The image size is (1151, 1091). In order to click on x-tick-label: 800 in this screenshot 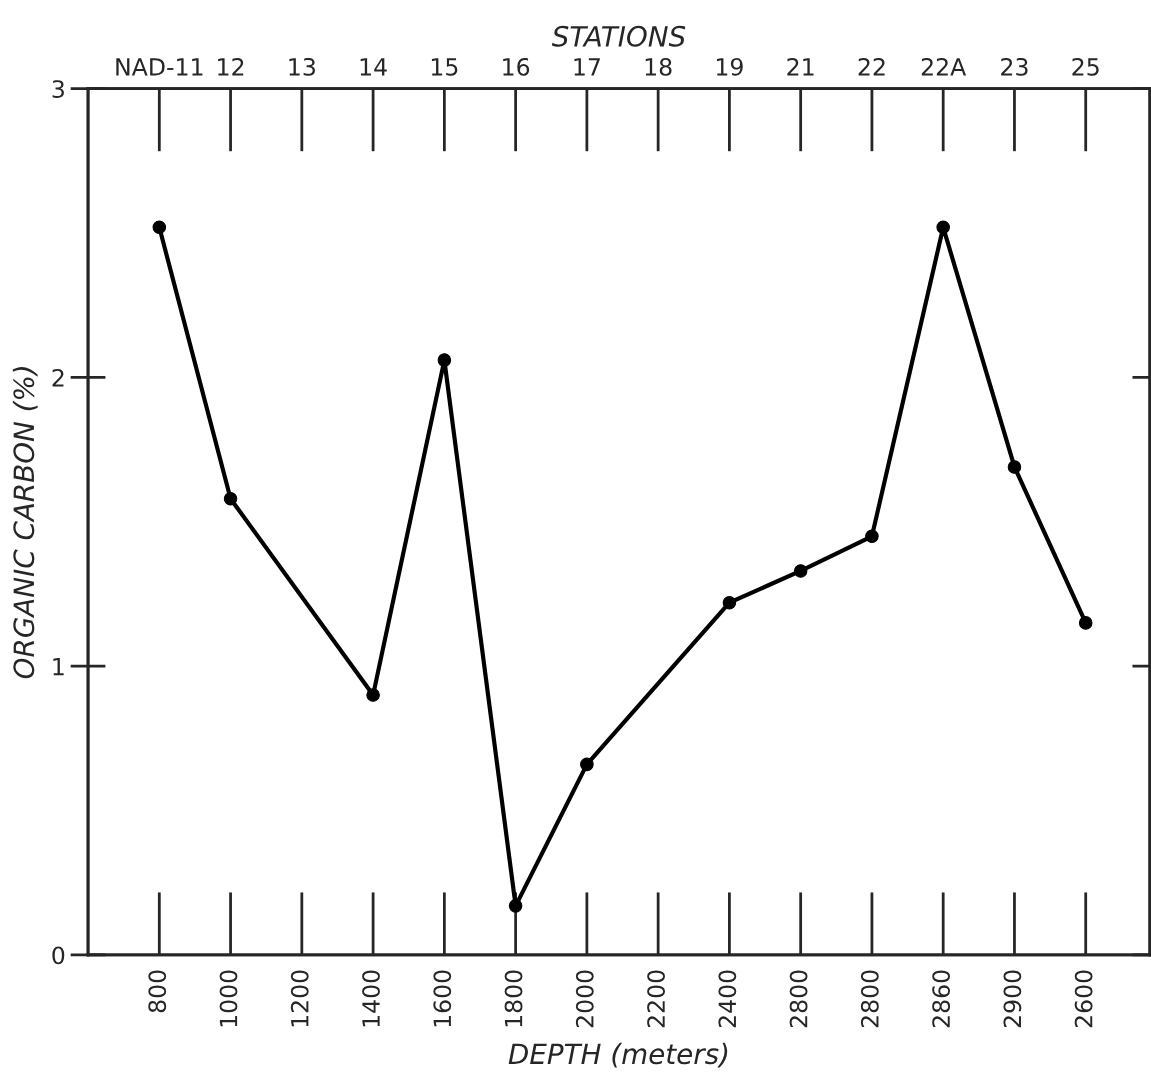, I will do `click(157, 991)`.